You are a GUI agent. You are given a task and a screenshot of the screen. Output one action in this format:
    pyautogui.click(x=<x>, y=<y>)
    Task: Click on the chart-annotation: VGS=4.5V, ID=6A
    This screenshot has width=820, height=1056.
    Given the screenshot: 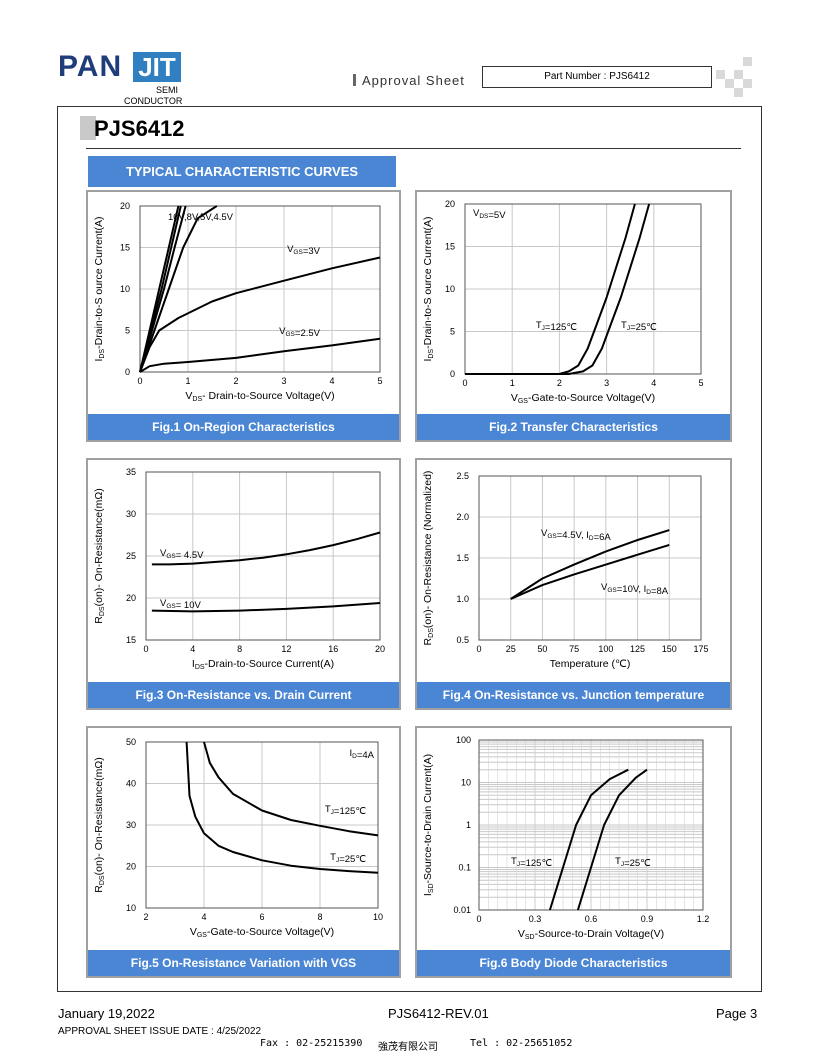 What is the action you would take?
    pyautogui.click(x=576, y=535)
    